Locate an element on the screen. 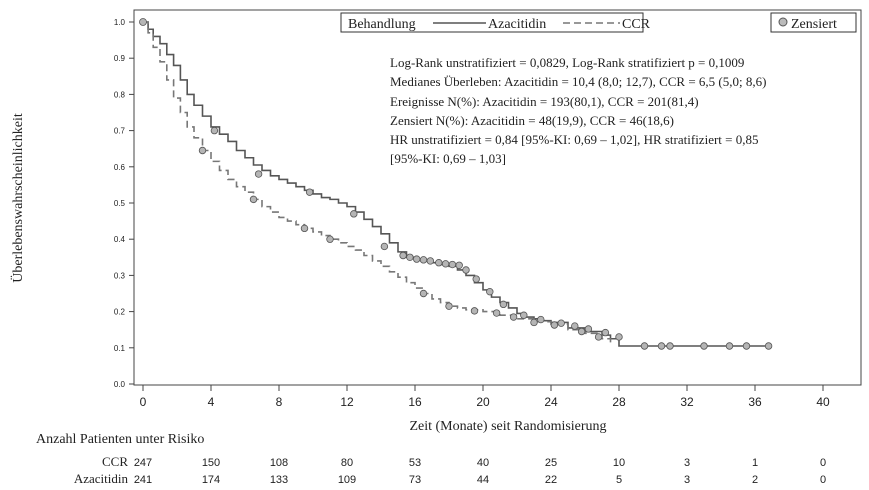 This screenshot has width=869, height=490. y-tick-label: 1.0 is located at coordinates (120, 22).